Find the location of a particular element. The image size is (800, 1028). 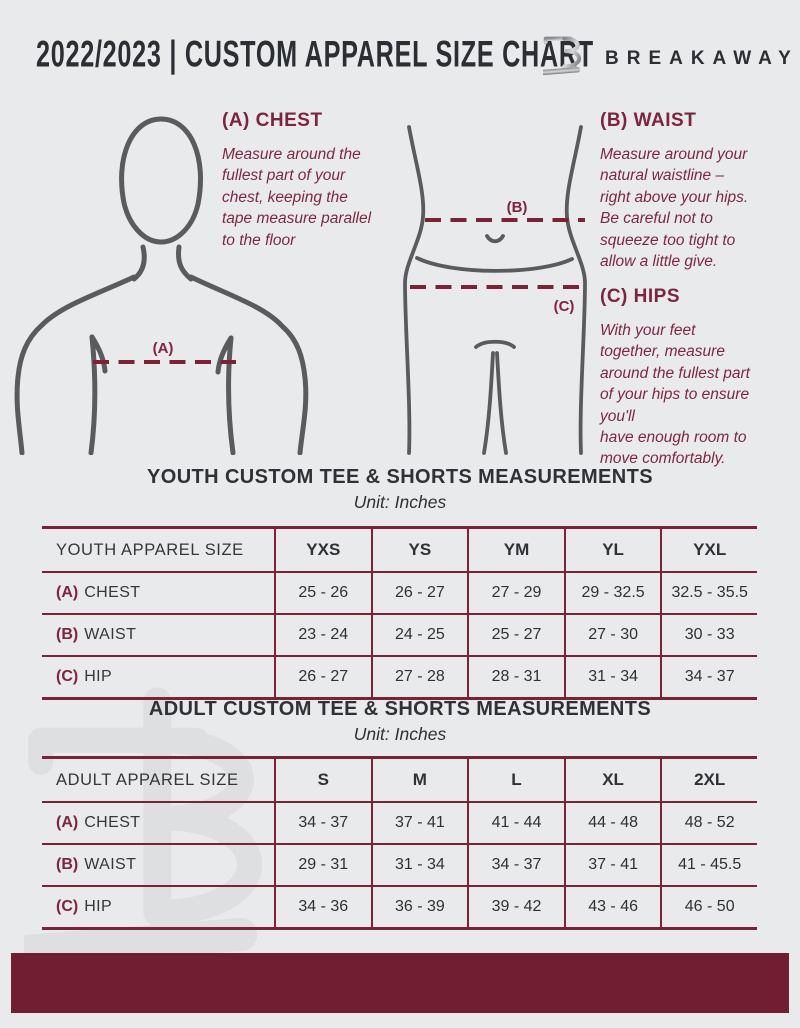

column-header: L is located at coordinates (515, 780).